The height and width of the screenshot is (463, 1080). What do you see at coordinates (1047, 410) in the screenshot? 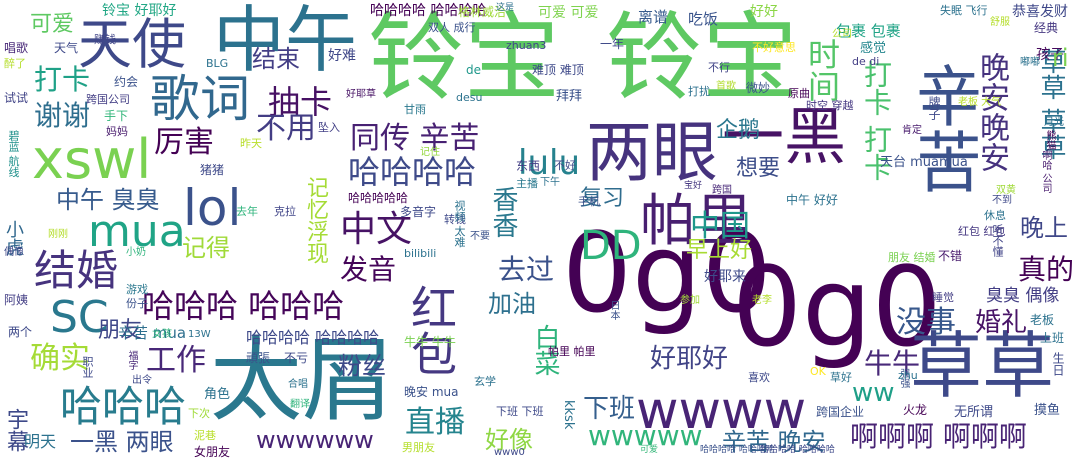
I see `word: 摸鱼` at bounding box center [1047, 410].